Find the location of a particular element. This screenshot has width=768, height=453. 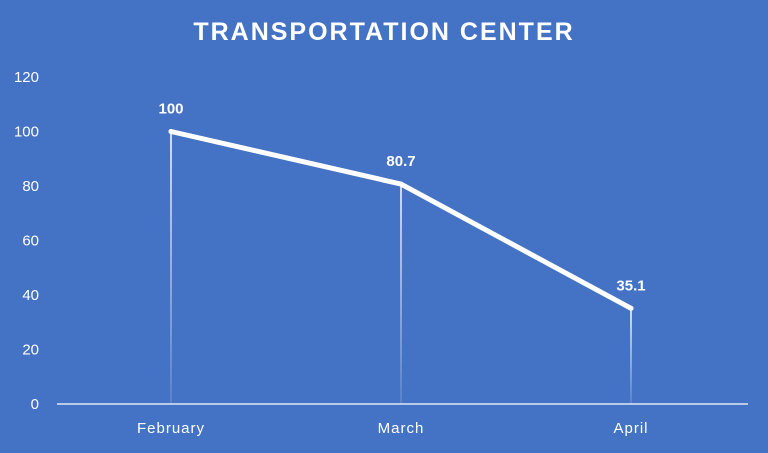

chart-title: TRANSPORTATION CENTER is located at coordinates (384, 32).